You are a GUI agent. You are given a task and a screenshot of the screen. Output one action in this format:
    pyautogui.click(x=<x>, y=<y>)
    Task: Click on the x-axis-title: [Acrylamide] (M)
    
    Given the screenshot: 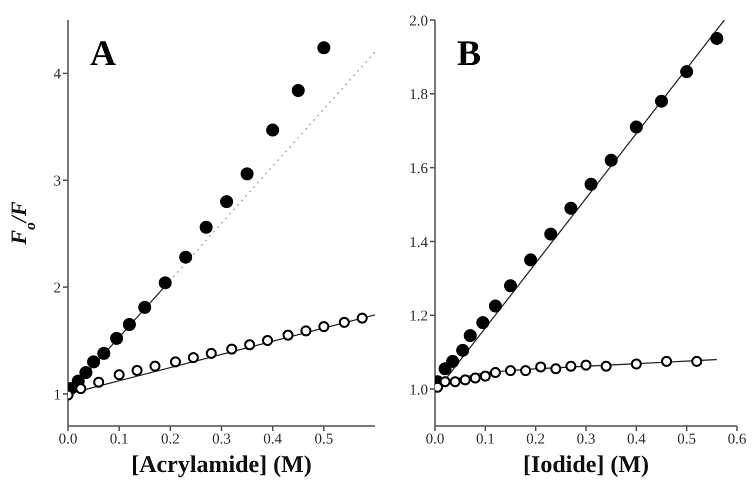 What is the action you would take?
    pyautogui.click(x=221, y=465)
    